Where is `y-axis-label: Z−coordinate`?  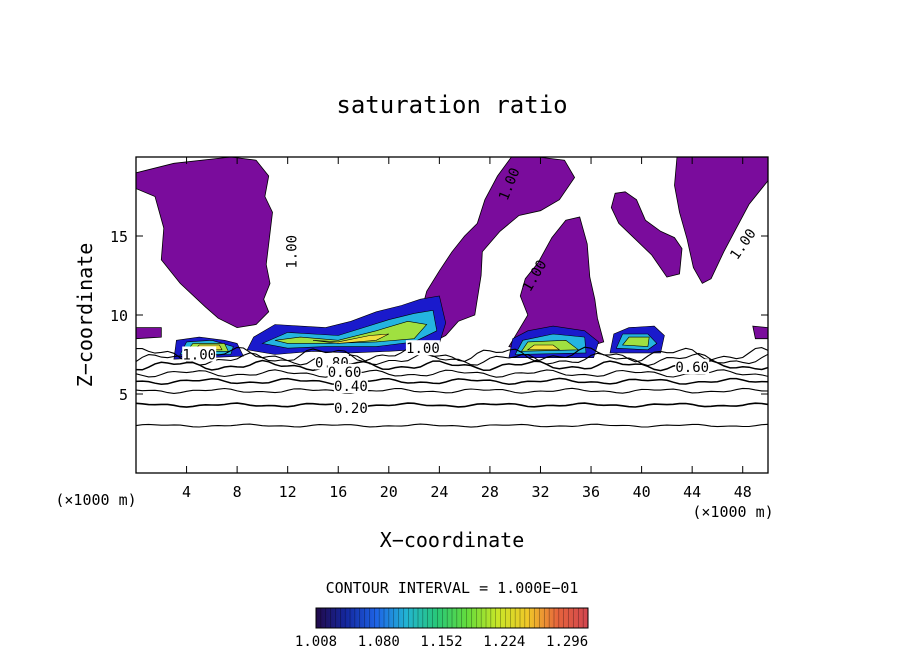 y-axis-label: Z−coordinate is located at coordinates (85, 315).